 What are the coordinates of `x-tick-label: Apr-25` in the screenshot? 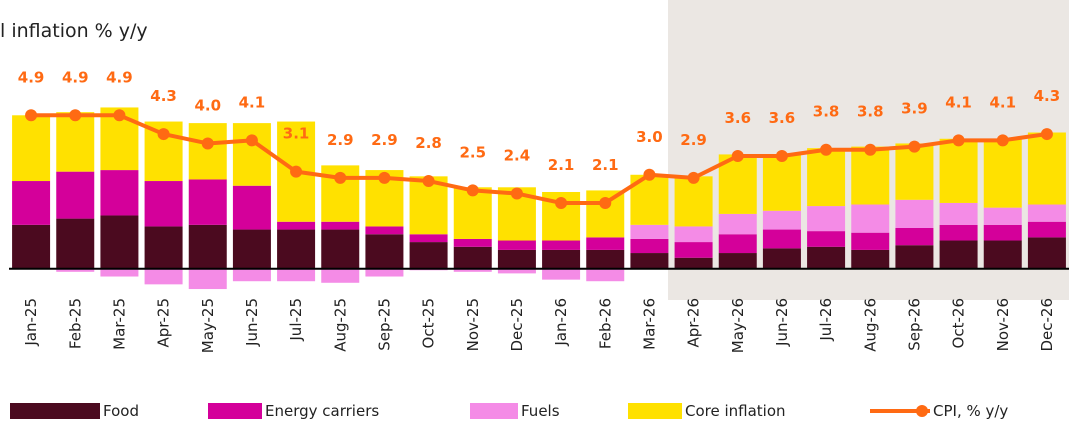 It's located at (164, 323).